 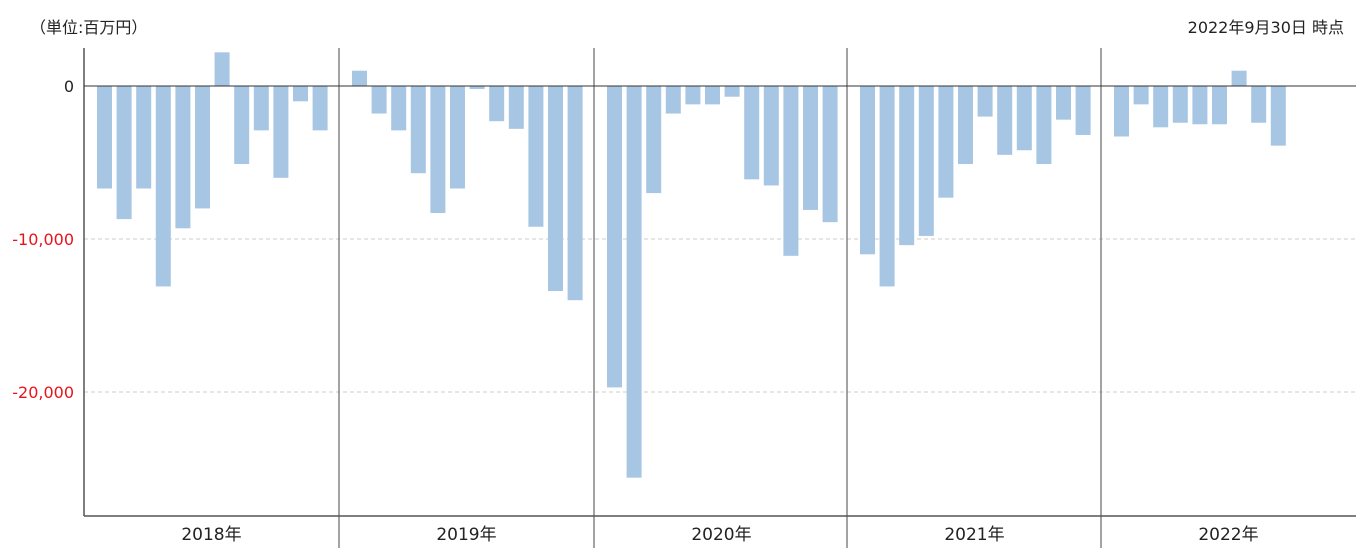 I want to click on y-tick-label: 0, so click(x=69, y=86).